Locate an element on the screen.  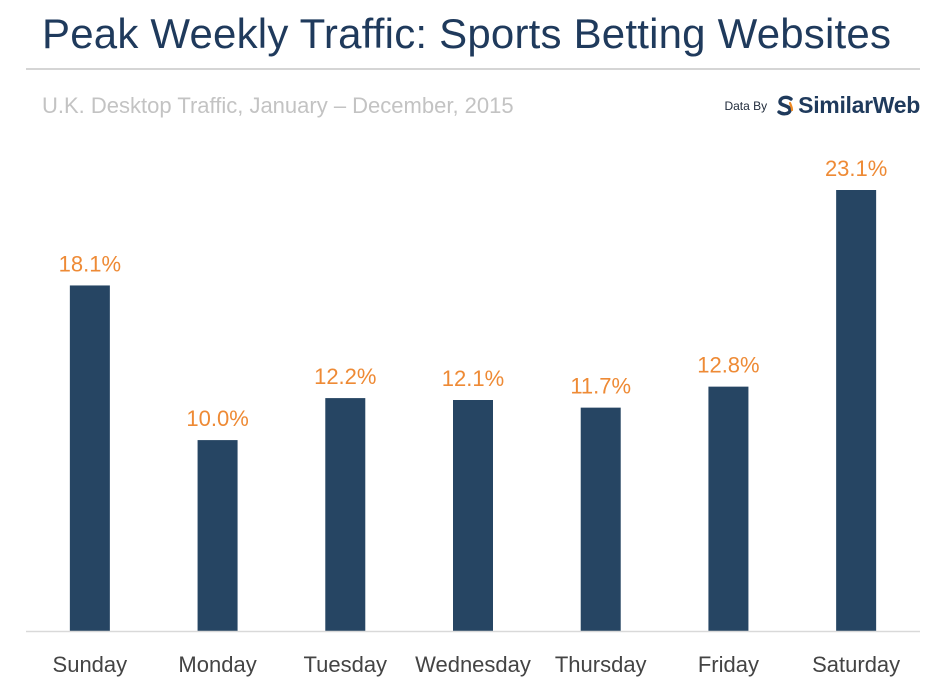
x-tick-label: Thursday is located at coordinates (601, 664).